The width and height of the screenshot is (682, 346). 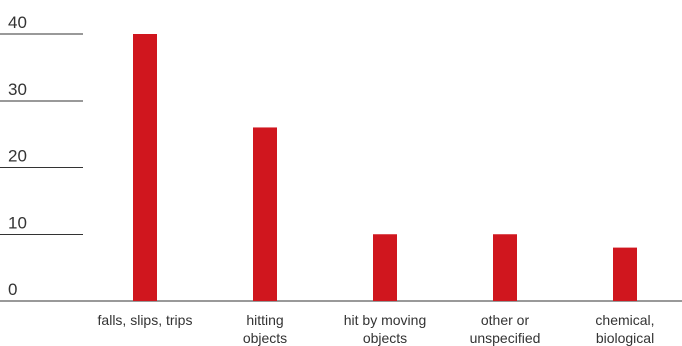 I want to click on y-tick-label: 10, so click(x=17, y=222).